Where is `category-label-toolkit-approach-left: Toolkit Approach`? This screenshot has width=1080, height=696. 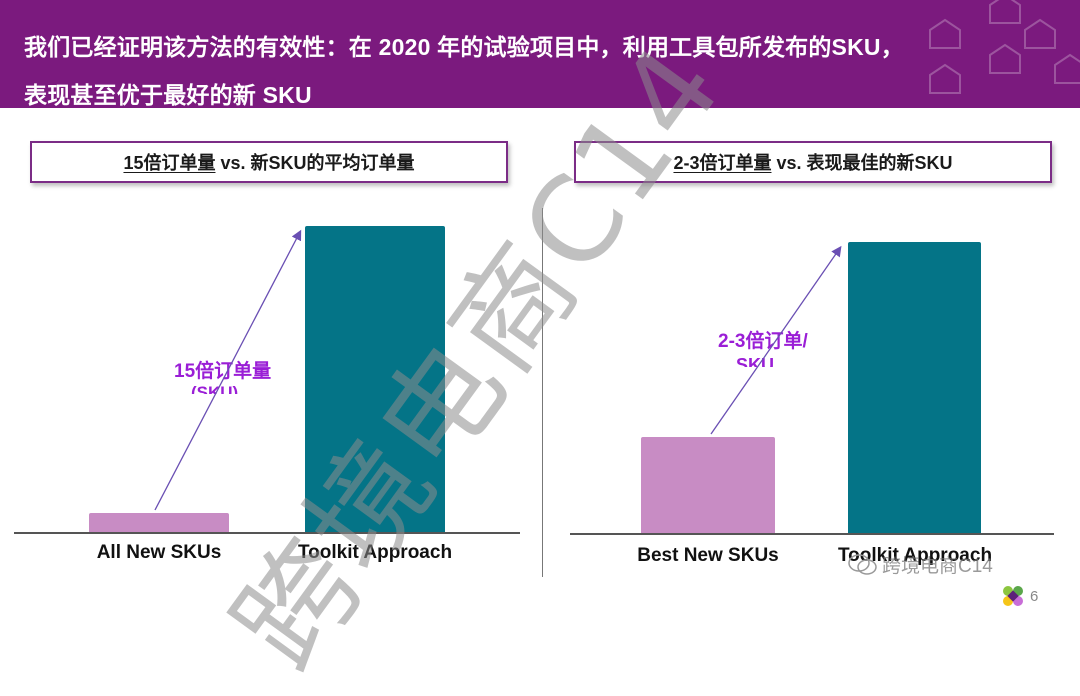
category-label-toolkit-approach-left: Toolkit Approach is located at coordinates (375, 552).